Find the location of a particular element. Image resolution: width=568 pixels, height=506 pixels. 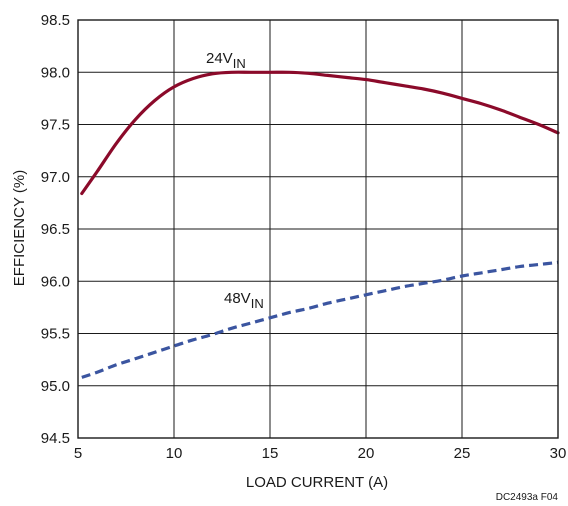

y-tick-label: 95.5 is located at coordinates (55, 334).